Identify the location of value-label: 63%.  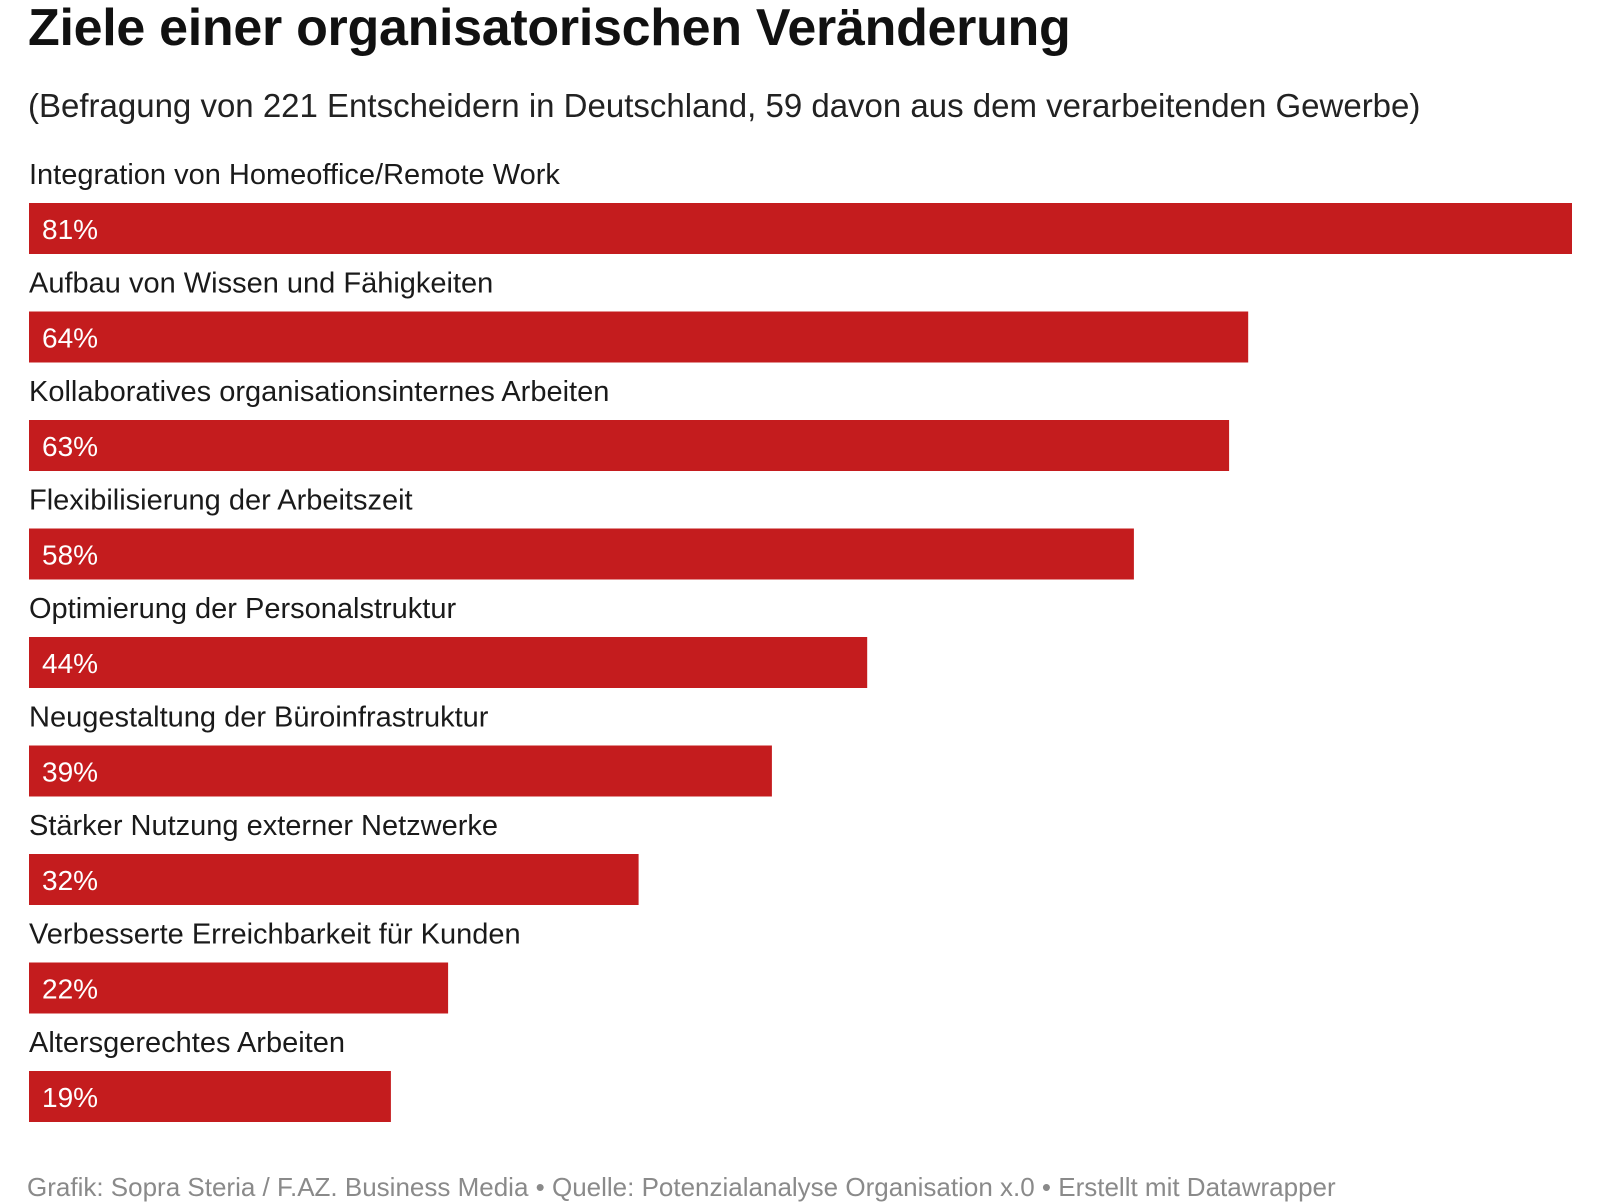
(70, 446).